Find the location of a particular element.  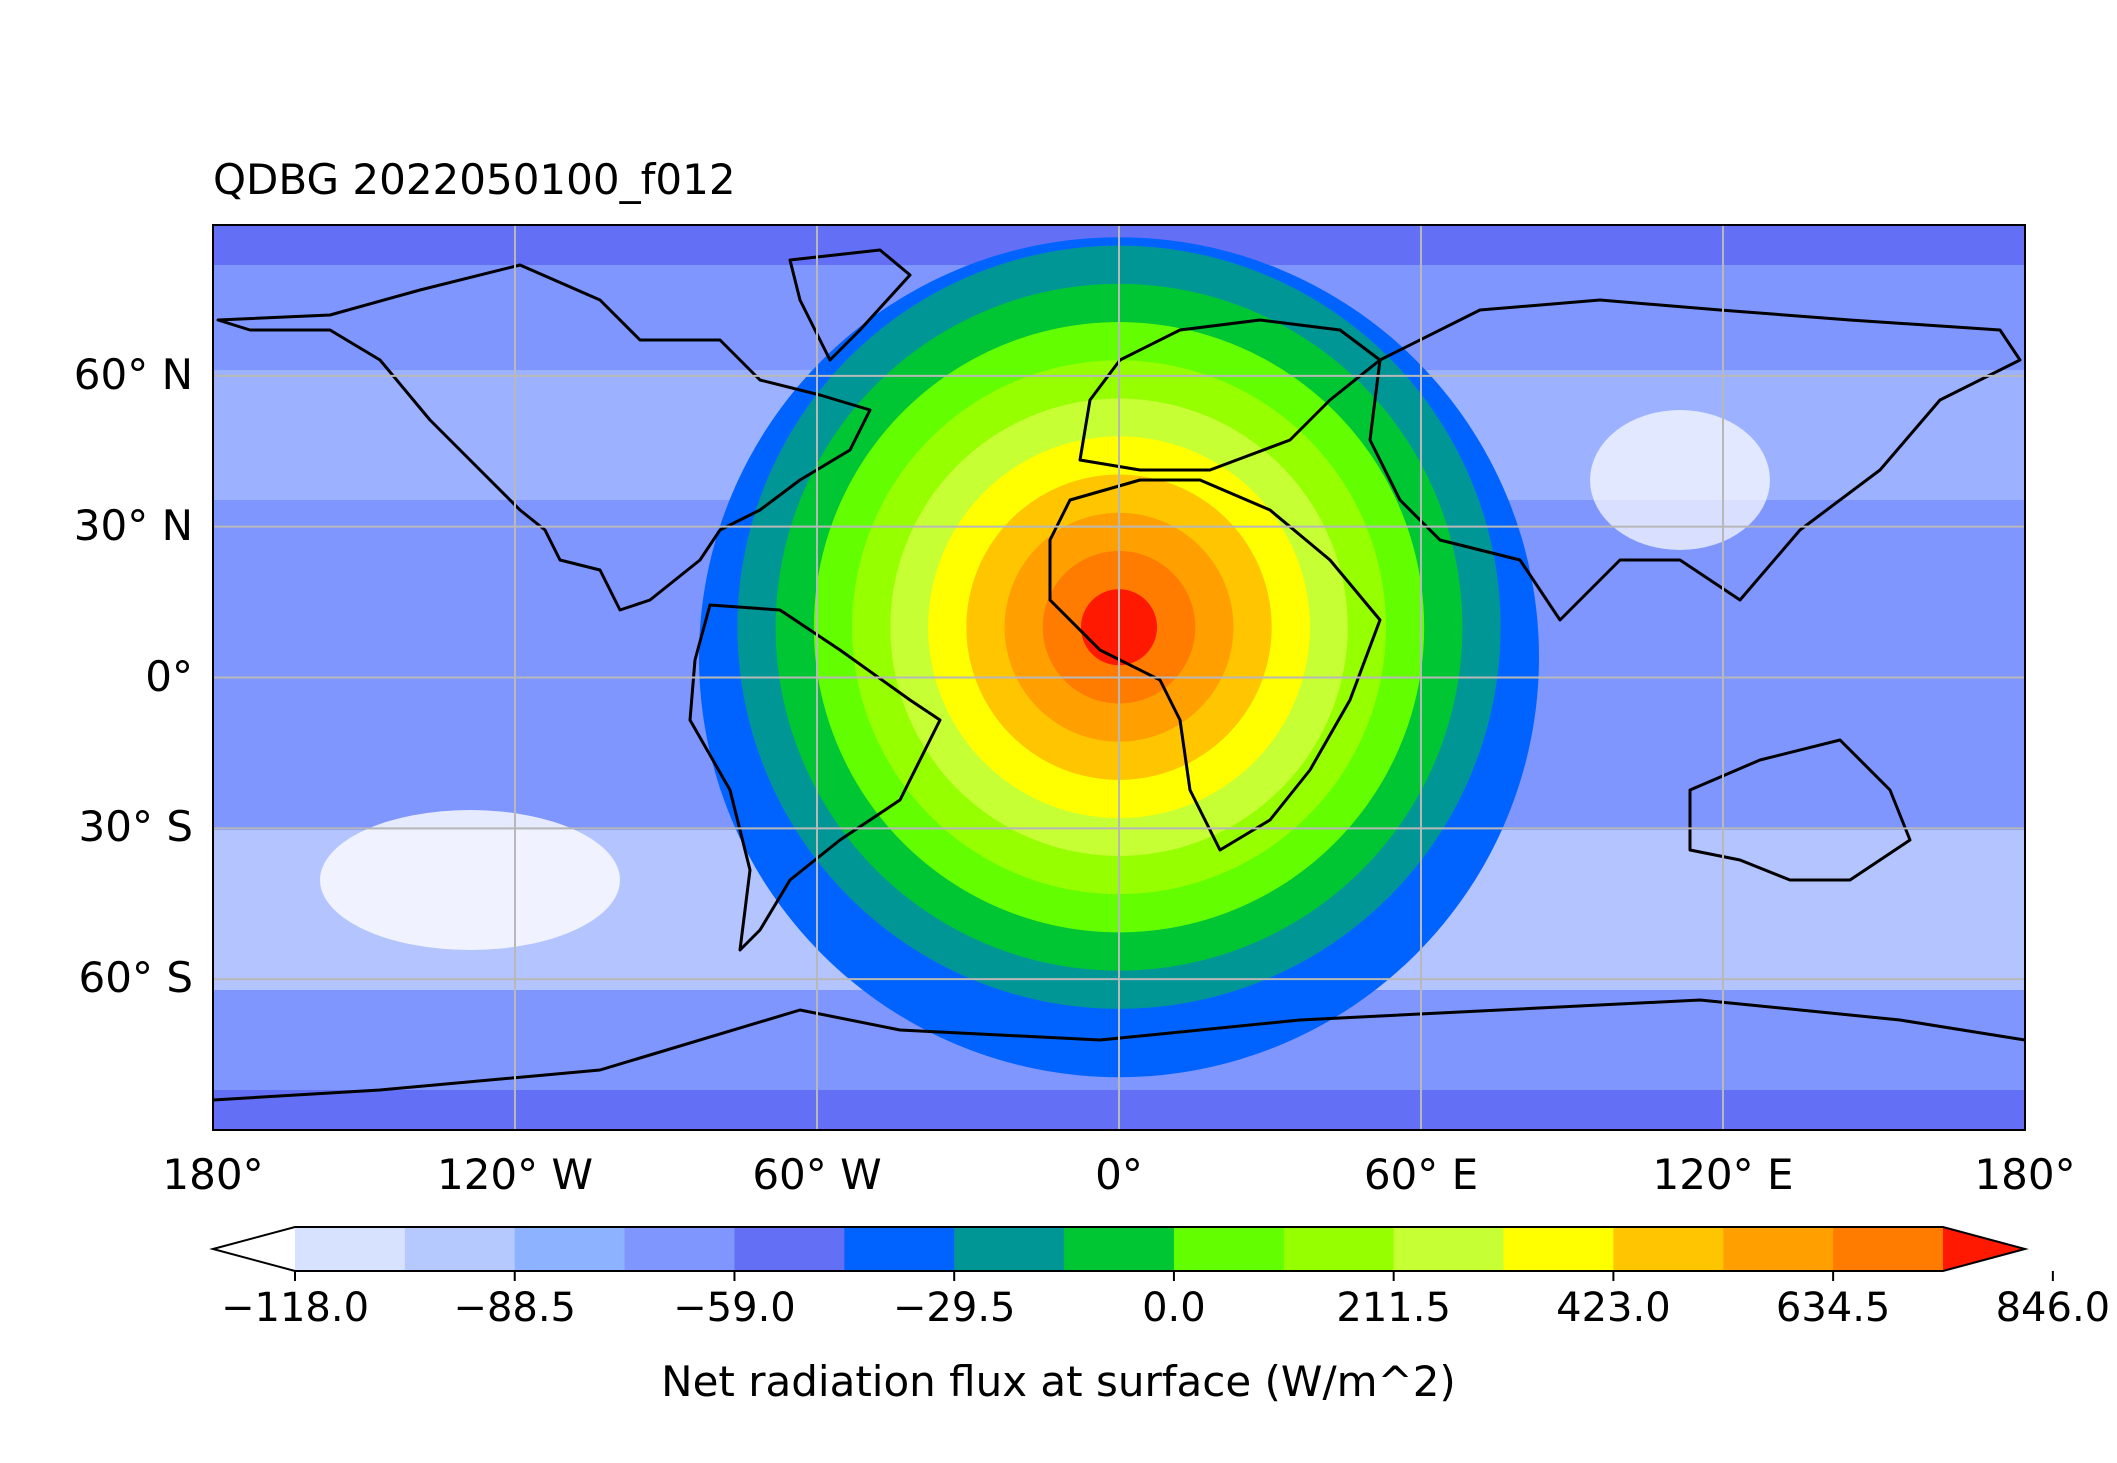

coastline-europe is located at coordinates (1230, 395).